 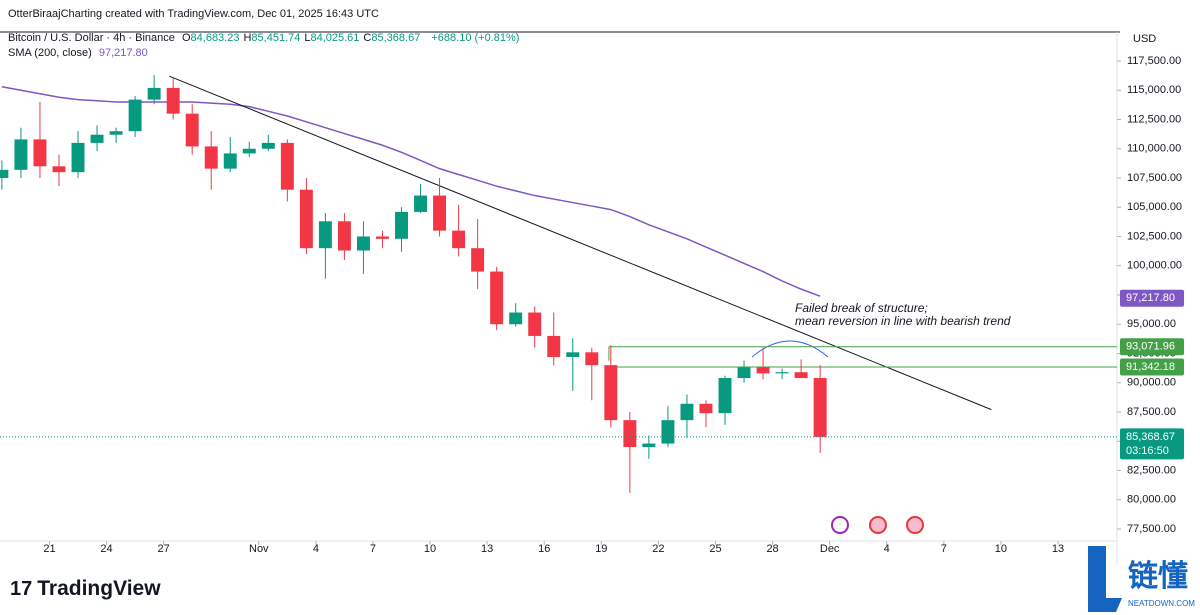 I want to click on ohlc-value: 85,368.67, so click(x=396, y=38).